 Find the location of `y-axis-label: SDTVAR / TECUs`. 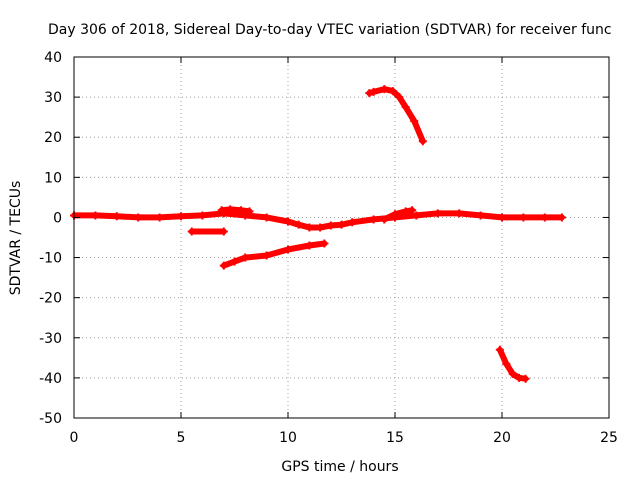

y-axis-label: SDTVAR / TECUs is located at coordinates (16, 238).